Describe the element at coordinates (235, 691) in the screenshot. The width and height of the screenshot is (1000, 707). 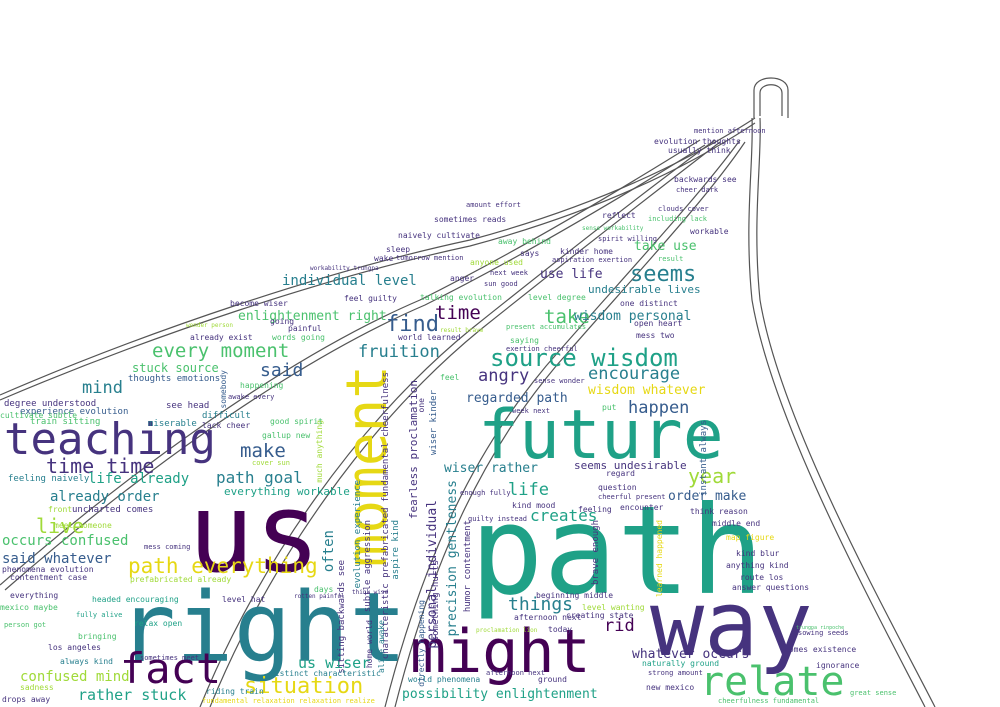
I see `word-riding-train: riding train` at that location.